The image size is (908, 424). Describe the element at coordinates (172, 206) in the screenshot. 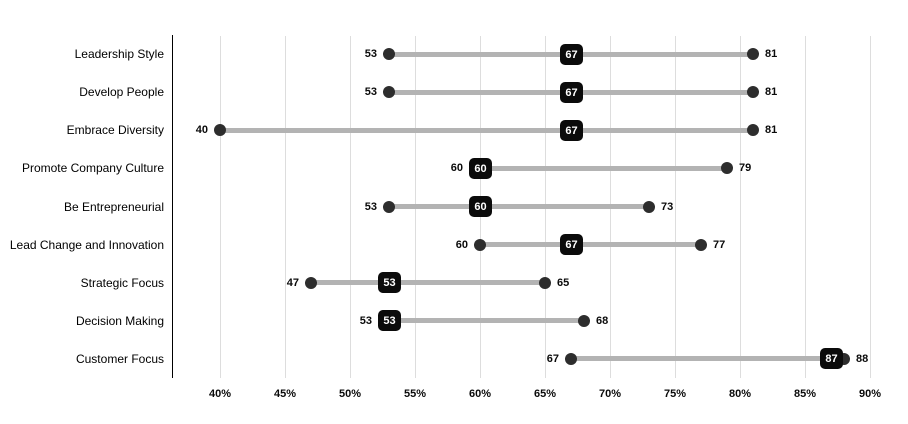

I see `y-axis-line` at that location.